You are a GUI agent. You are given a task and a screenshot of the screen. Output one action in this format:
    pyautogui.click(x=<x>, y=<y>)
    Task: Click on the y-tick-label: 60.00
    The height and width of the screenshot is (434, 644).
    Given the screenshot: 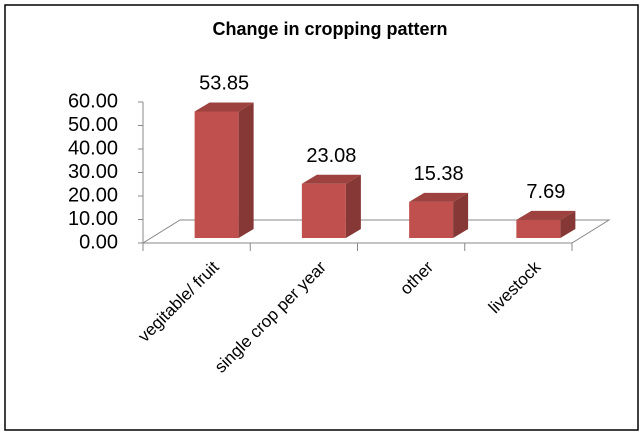 What is the action you would take?
    pyautogui.click(x=93, y=101)
    